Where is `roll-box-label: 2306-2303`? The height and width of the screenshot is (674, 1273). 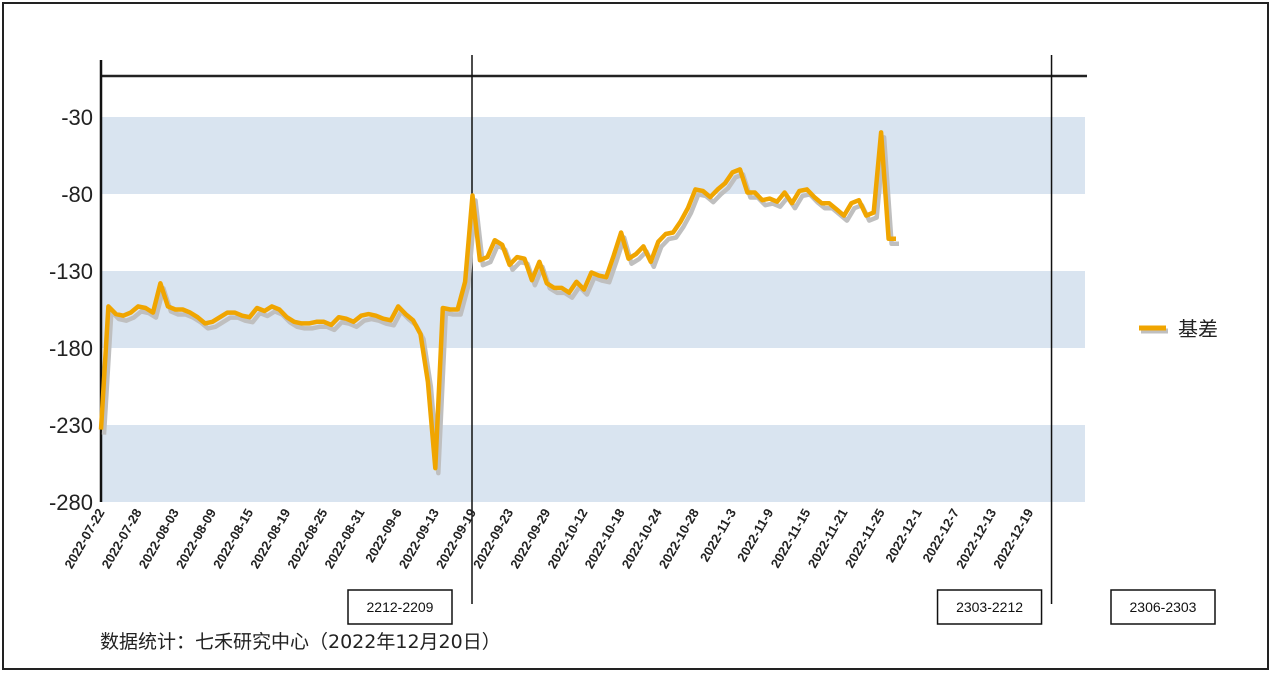 roll-box-label: 2306-2303 is located at coordinates (1163, 607).